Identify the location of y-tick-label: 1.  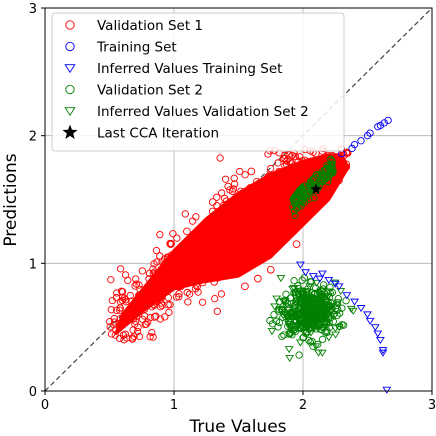
(33, 264).